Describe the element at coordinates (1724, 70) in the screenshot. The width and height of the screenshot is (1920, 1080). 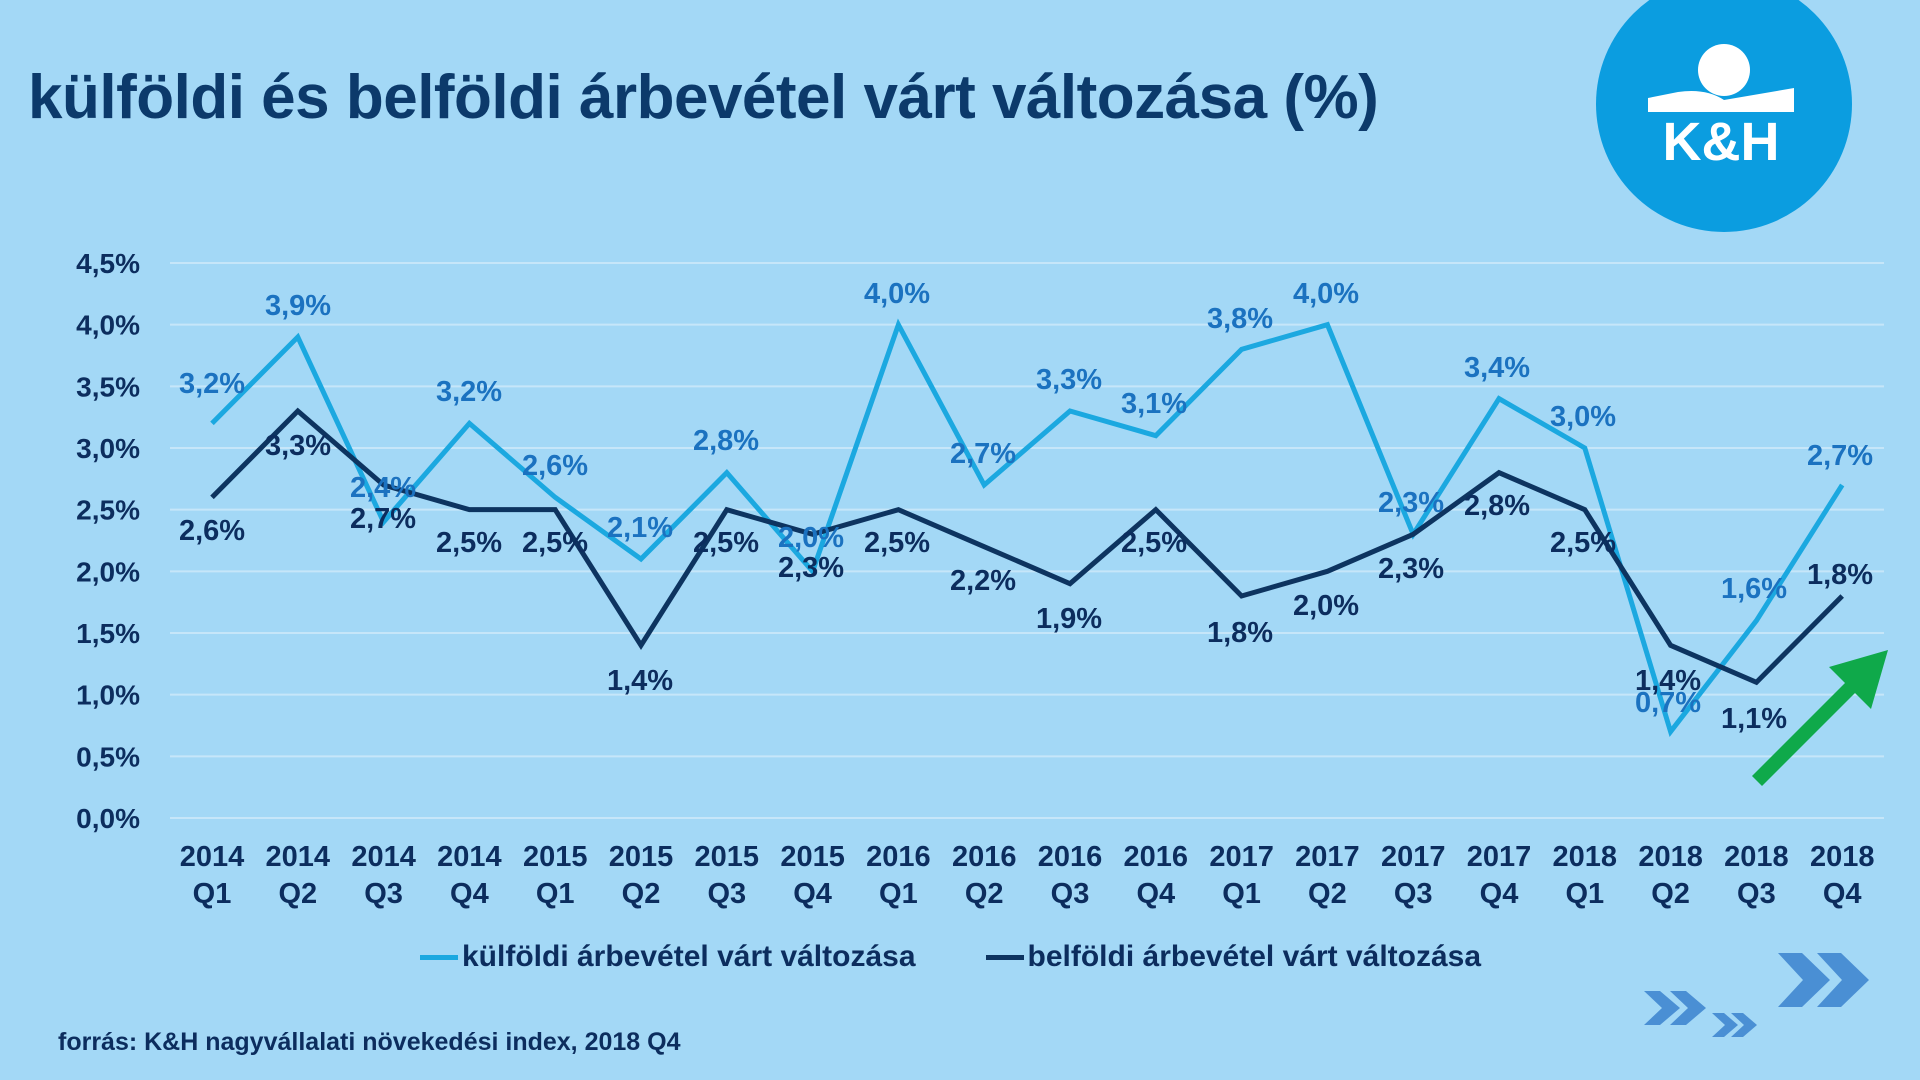
I see `logo-ball-icon` at that location.